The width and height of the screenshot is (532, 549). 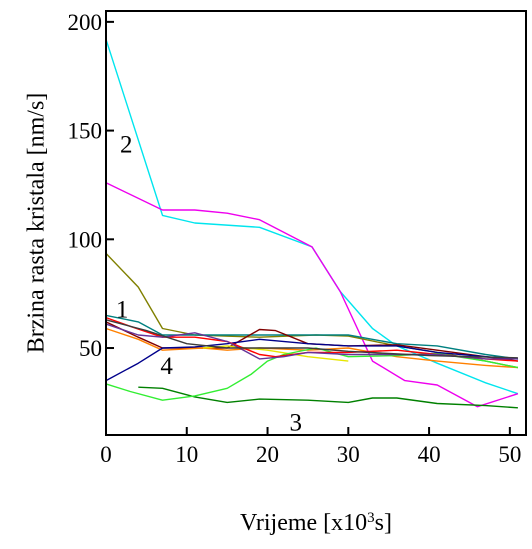 What do you see at coordinates (122, 310) in the screenshot?
I see `series-annotation-1: 1` at bounding box center [122, 310].